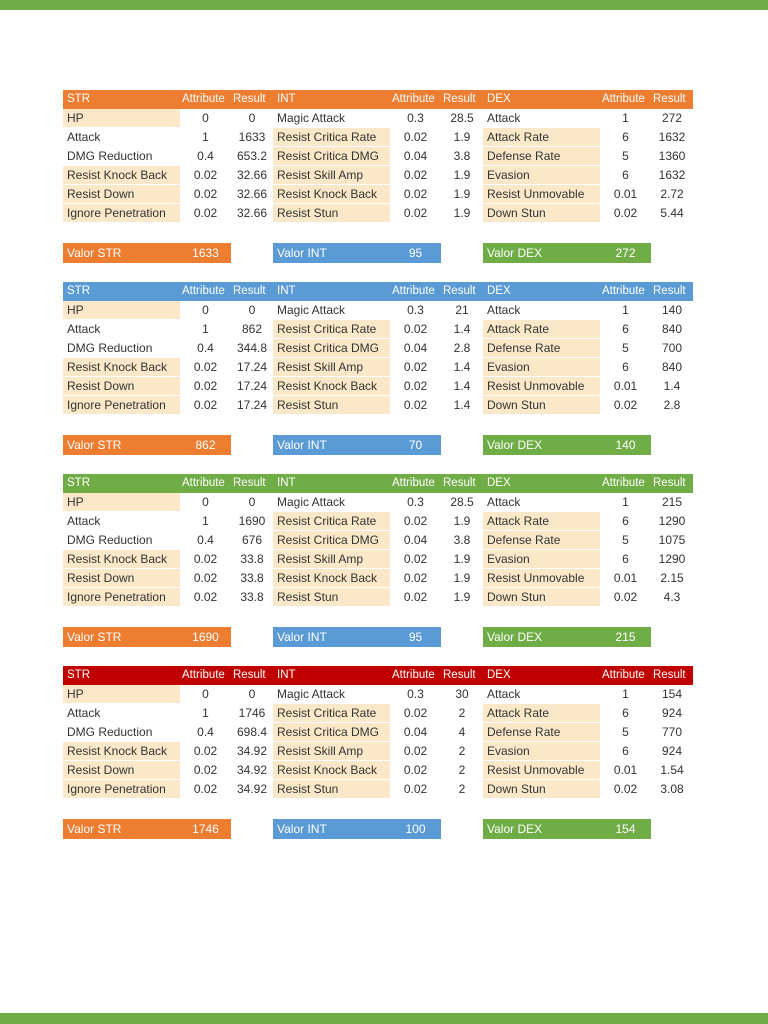  Describe the element at coordinates (625, 637) in the screenshot. I see `valor-value: 215` at that location.